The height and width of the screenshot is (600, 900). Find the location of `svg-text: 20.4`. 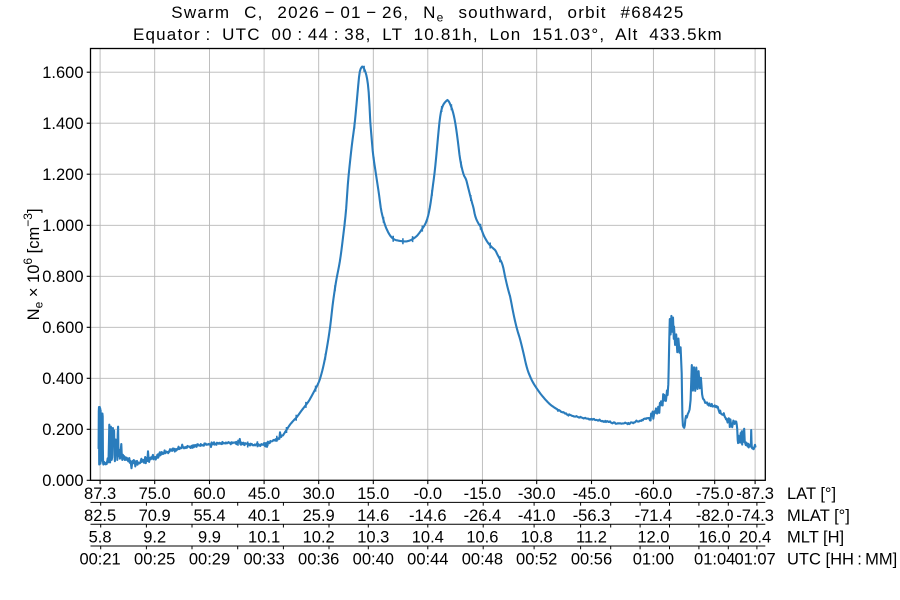

svg-text: 20.4 is located at coordinates (755, 538).